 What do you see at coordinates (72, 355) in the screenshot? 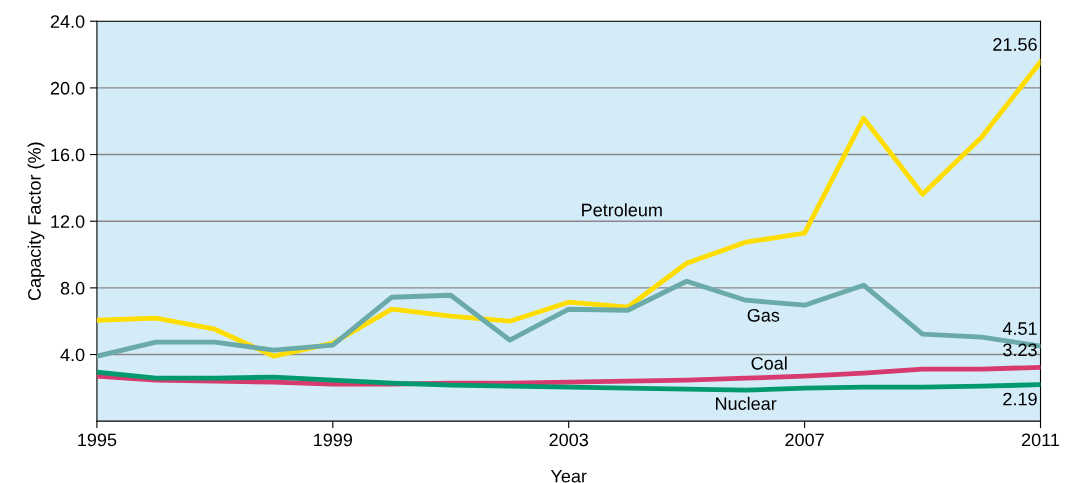
I see `y-tick-label: 4.0` at bounding box center [72, 355].